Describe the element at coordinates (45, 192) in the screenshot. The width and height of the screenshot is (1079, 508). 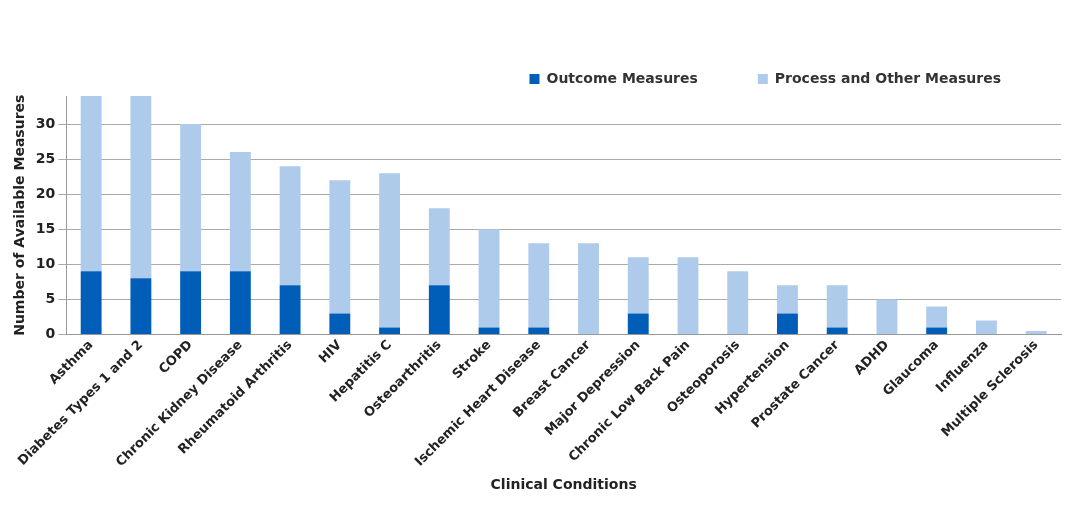
I see `y-tick-label: 20` at that location.